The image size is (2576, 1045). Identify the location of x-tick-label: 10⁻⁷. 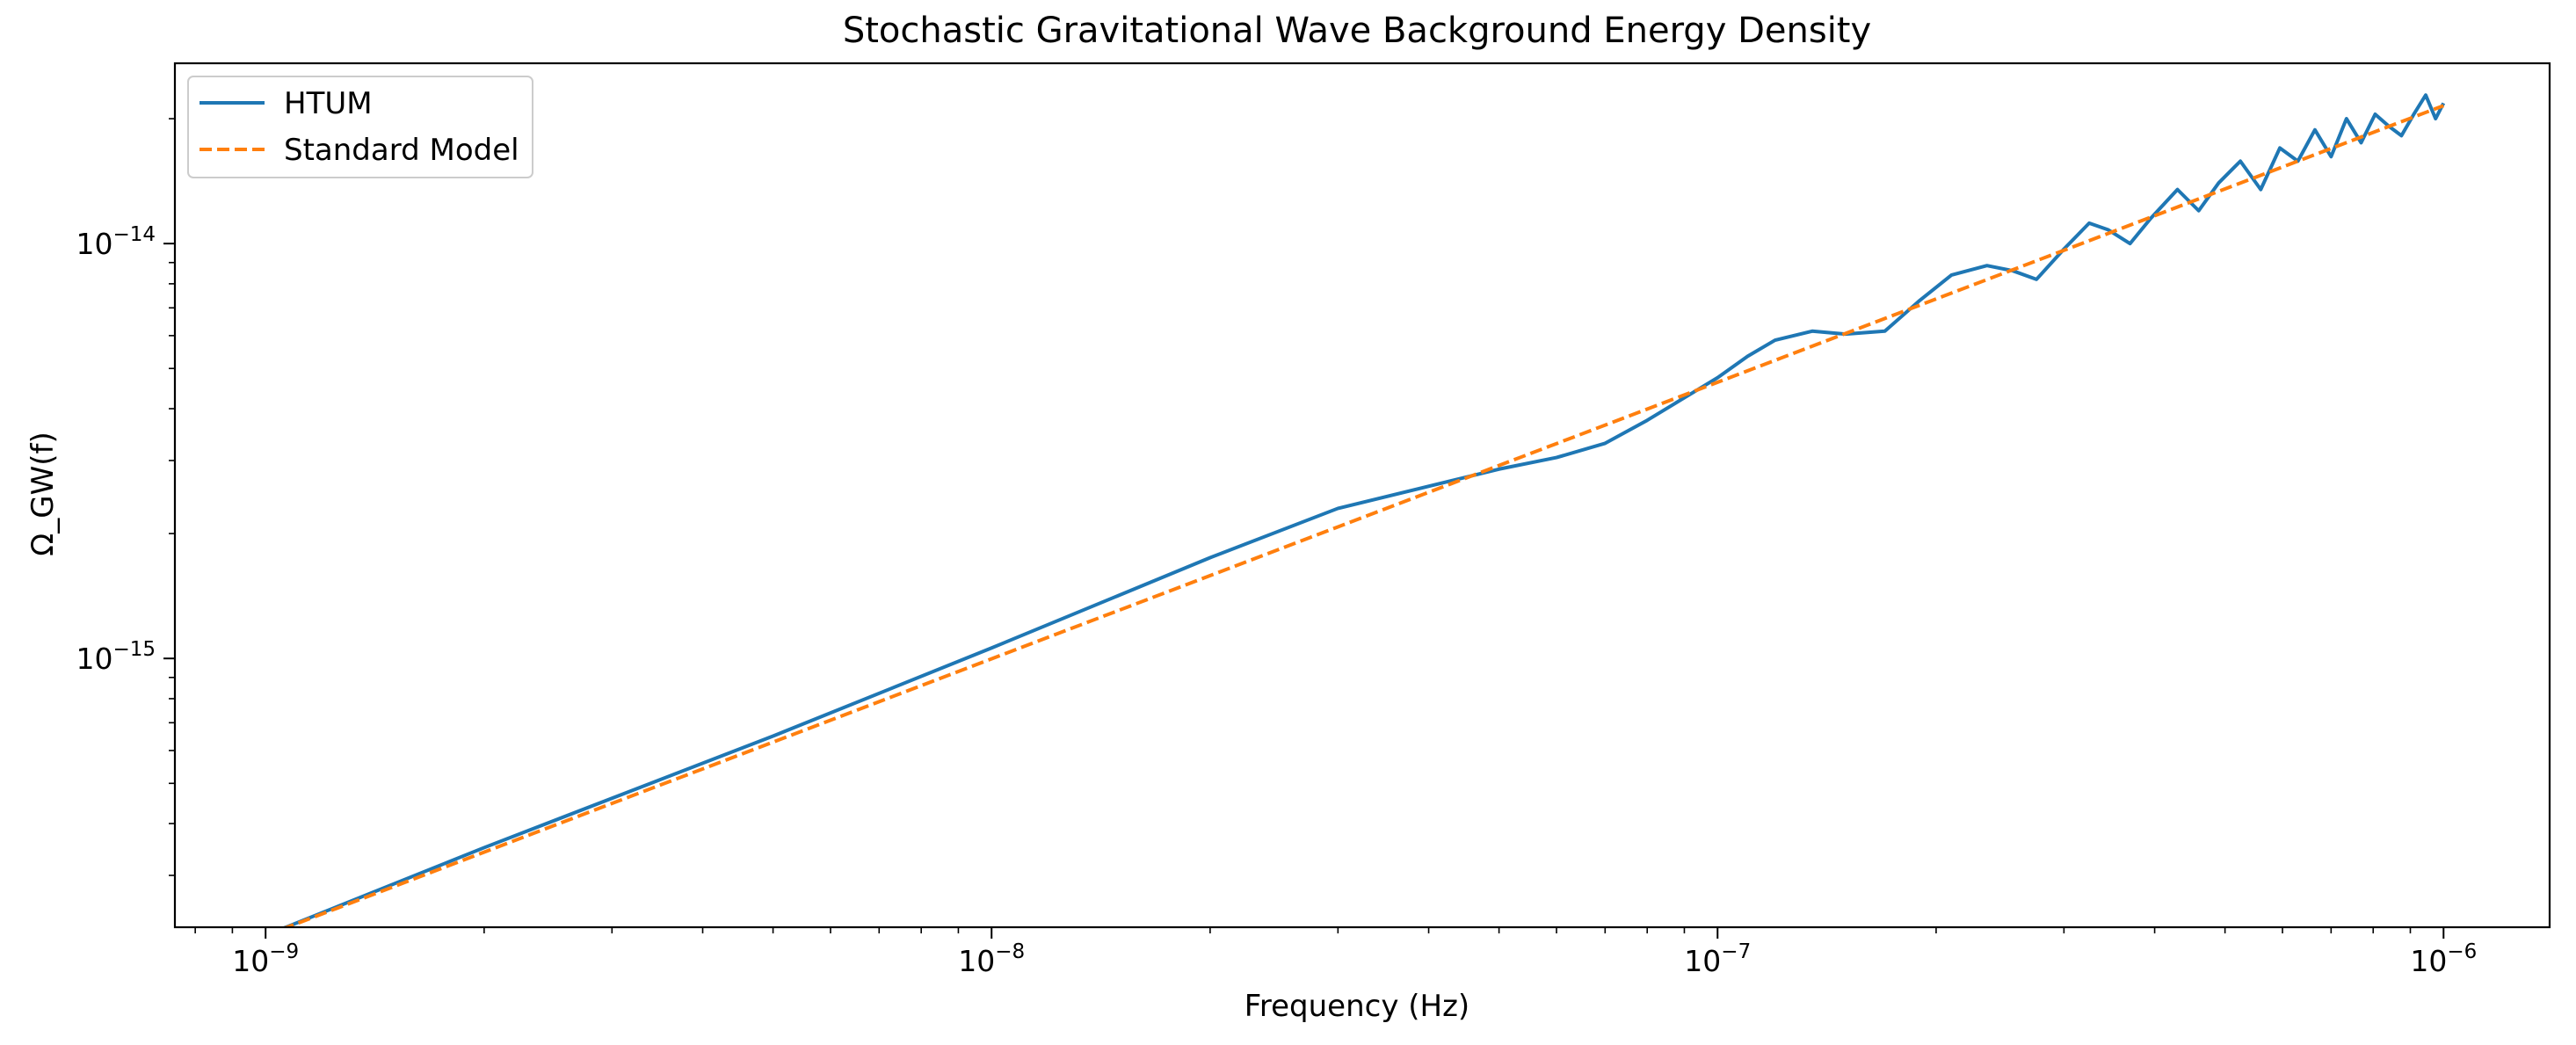
(1717, 959).